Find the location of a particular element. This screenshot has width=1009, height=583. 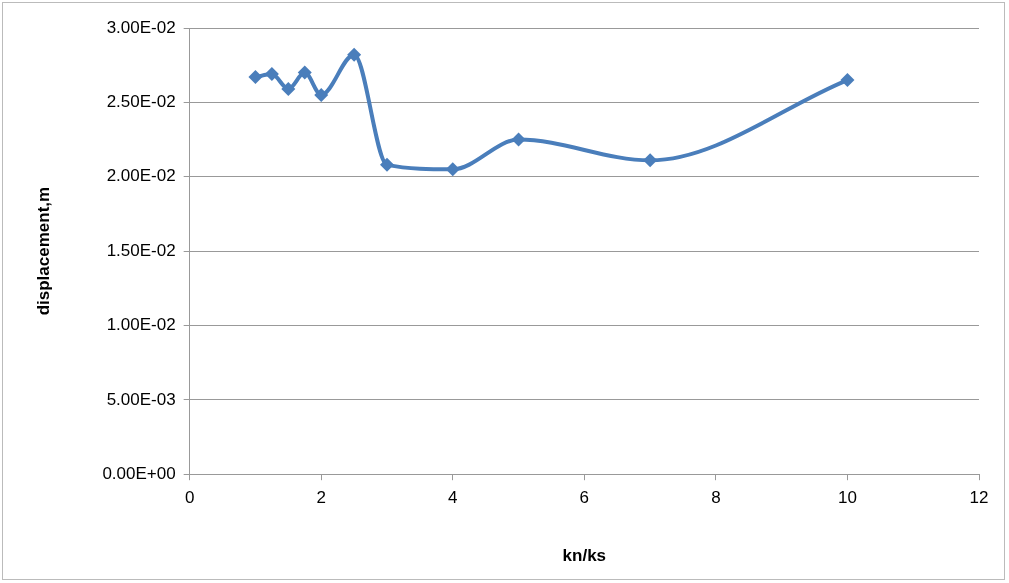

y-tick-label: 3.00E-02 is located at coordinates (141, 27).